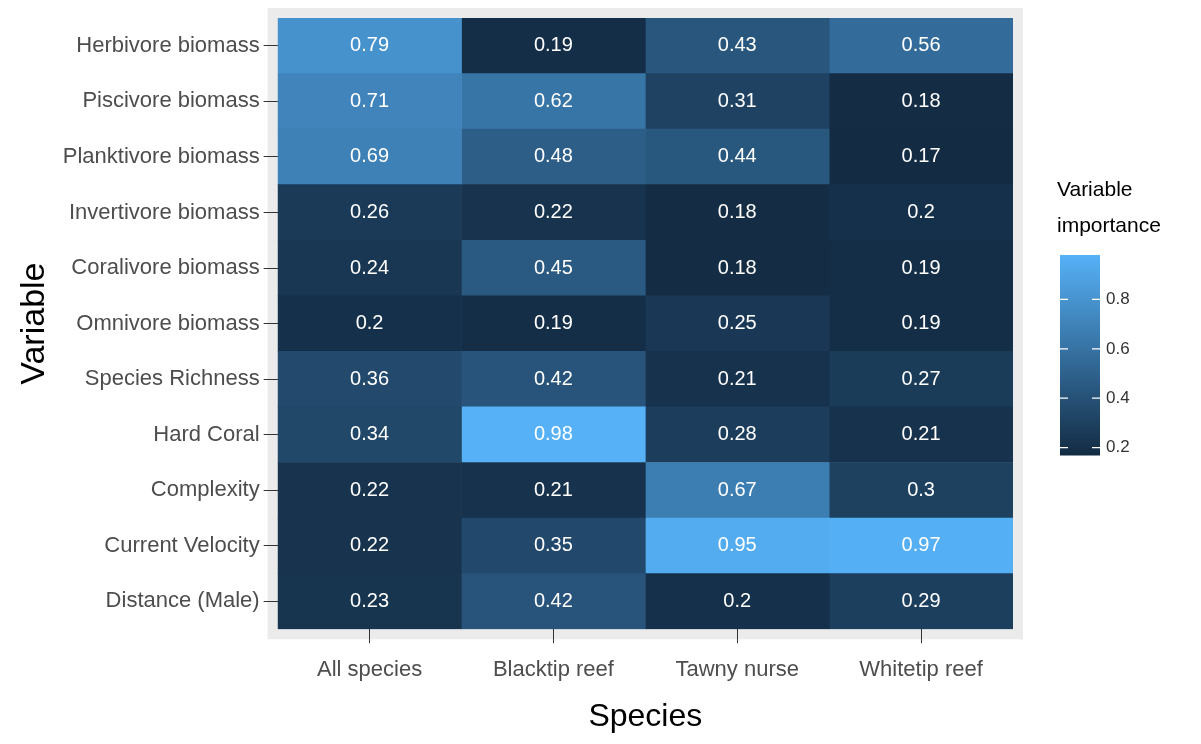 Image resolution: width=1201 pixels, height=744 pixels. What do you see at coordinates (737, 433) in the screenshot?
I see `data-label: 0.28` at bounding box center [737, 433].